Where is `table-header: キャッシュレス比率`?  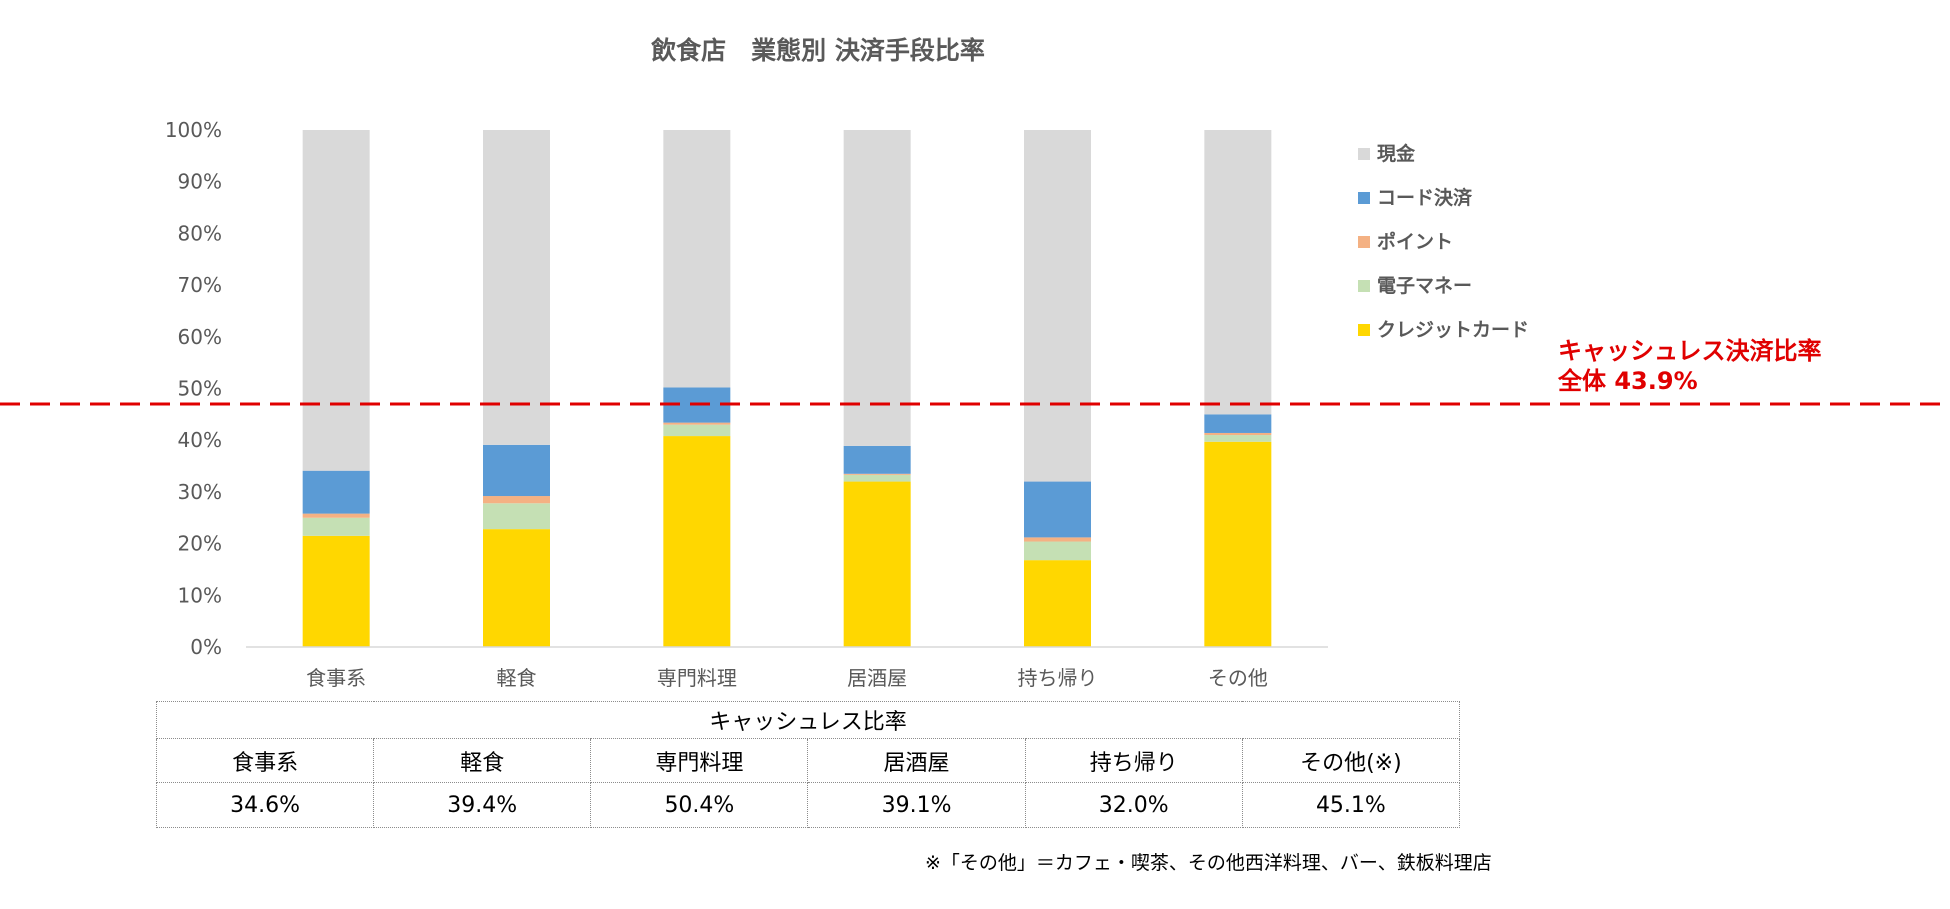
table-header: キャッシュレス比率 is located at coordinates (808, 720).